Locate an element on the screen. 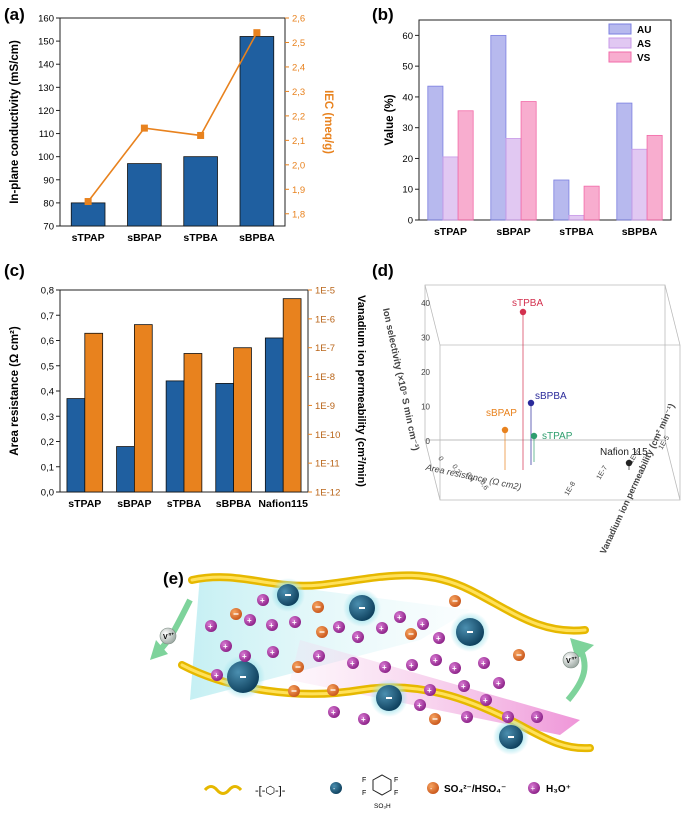 This screenshot has width=700, height=815. d-point-label: sTPAP is located at coordinates (557, 436).